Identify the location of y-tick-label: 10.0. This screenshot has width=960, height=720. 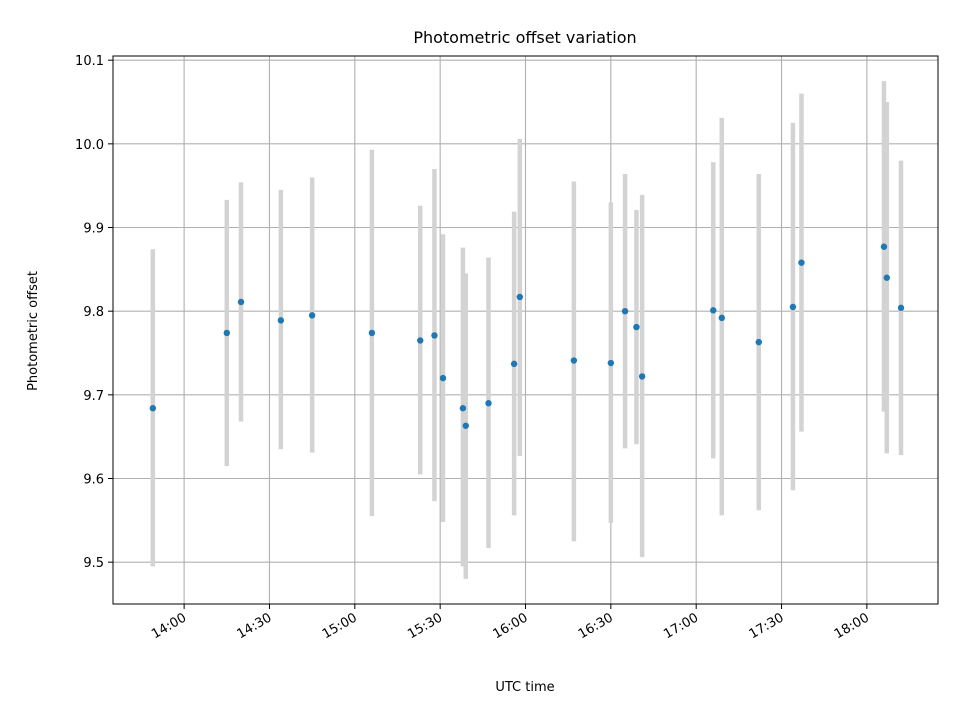
(89, 145).